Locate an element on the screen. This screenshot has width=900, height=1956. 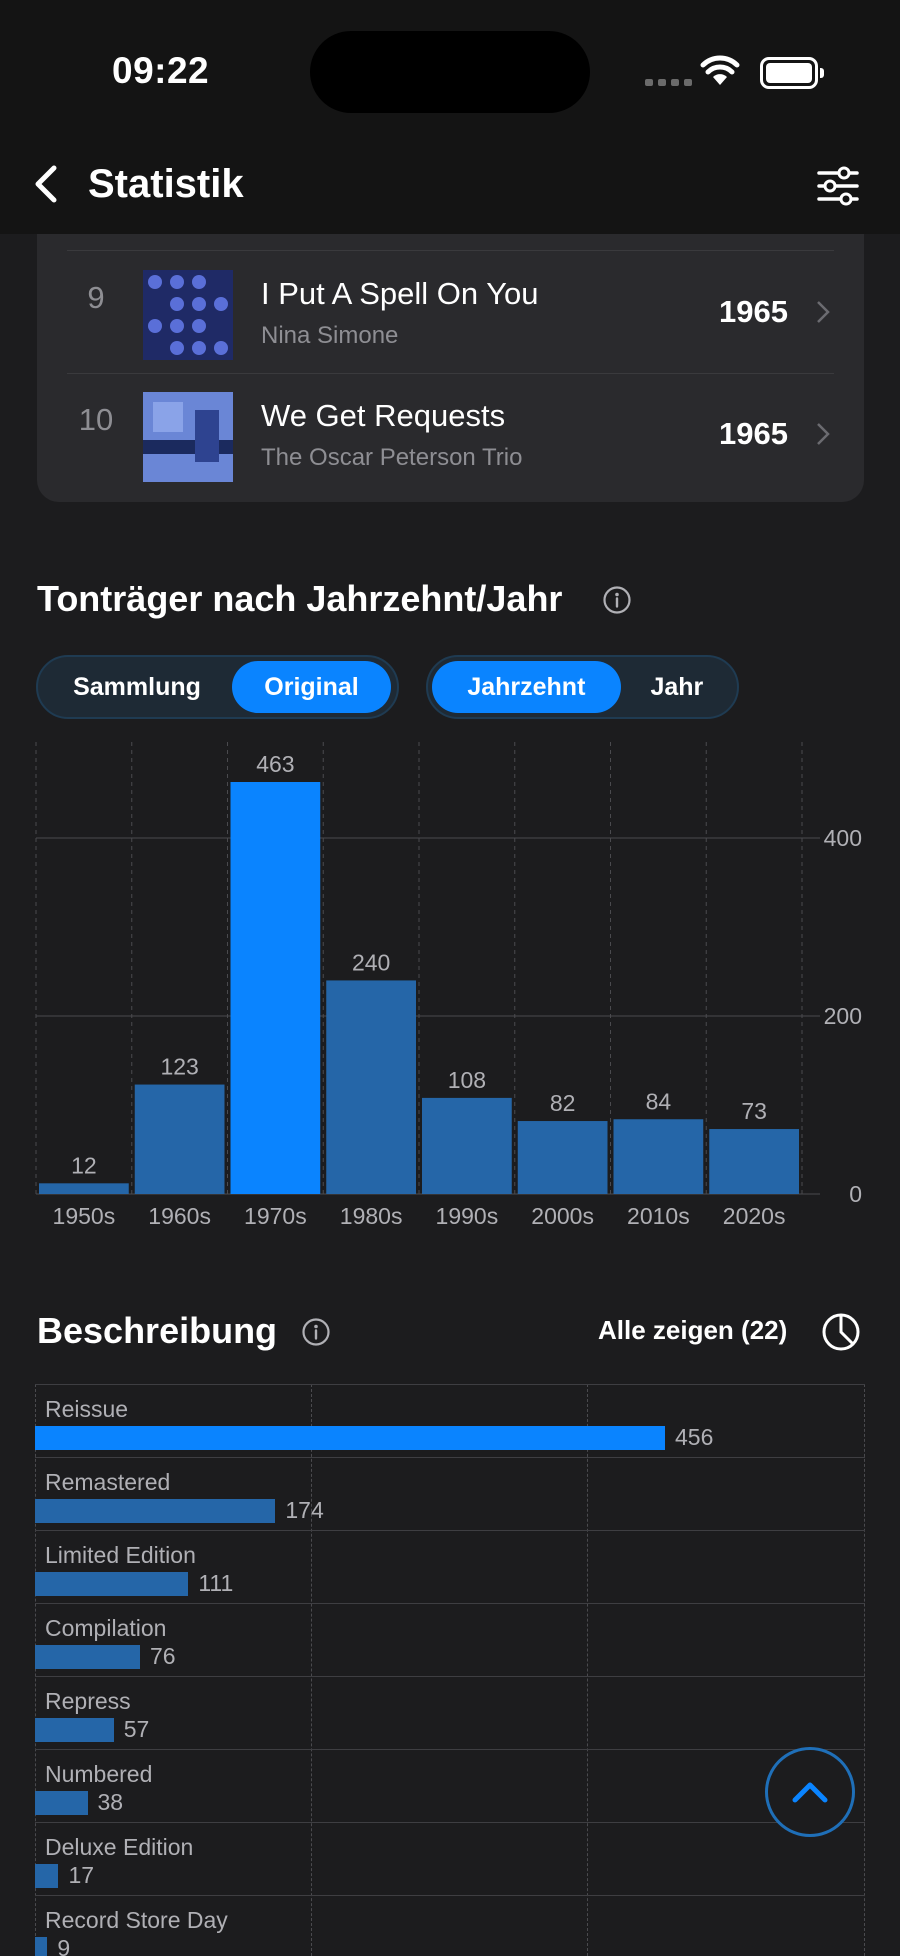
description-section-title: Beschreibung is located at coordinates (157, 1330).